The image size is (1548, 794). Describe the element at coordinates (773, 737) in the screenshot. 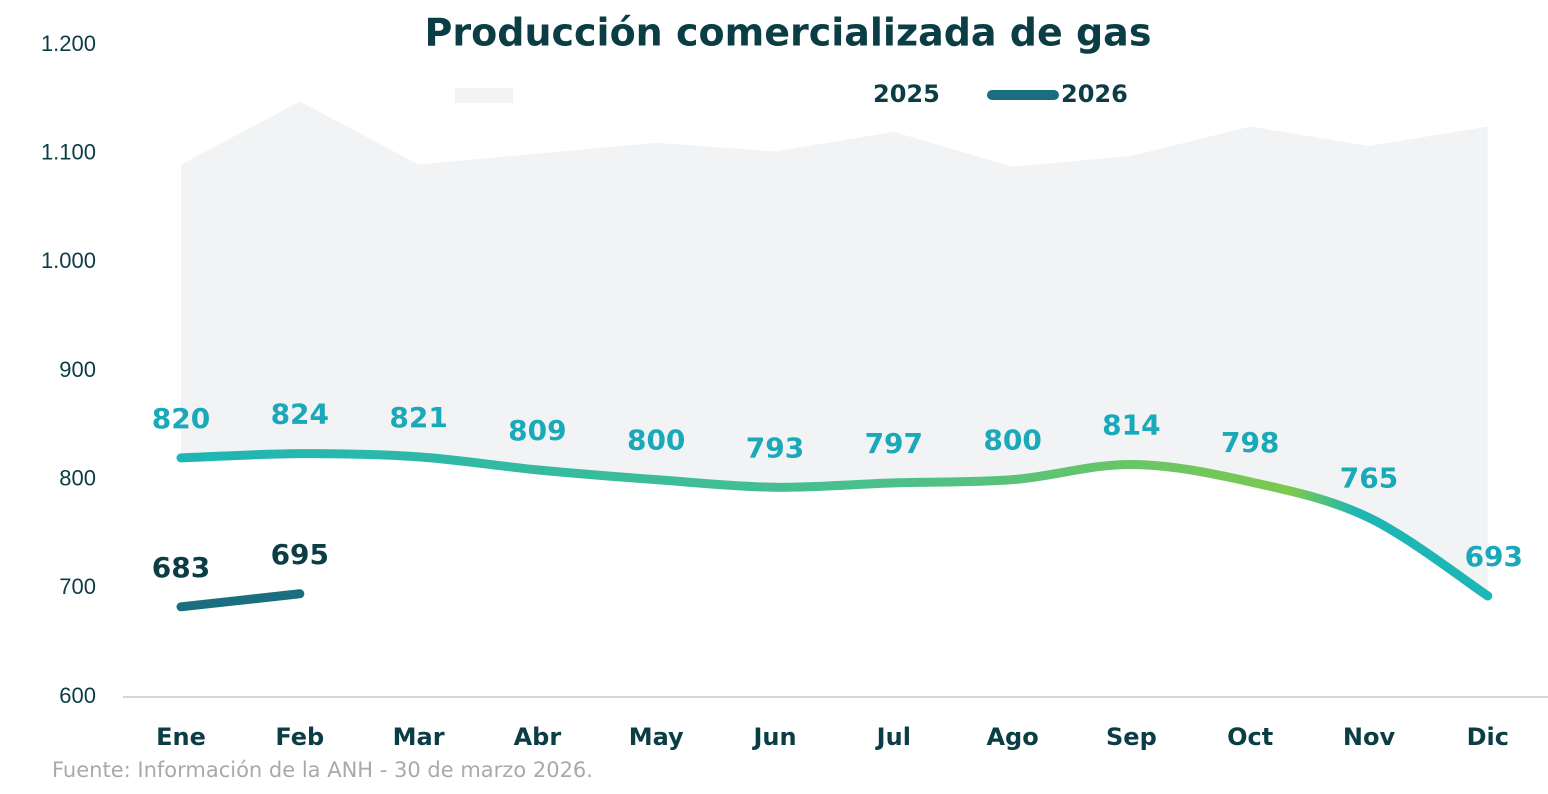

I see `x-tick-label: Jun` at that location.